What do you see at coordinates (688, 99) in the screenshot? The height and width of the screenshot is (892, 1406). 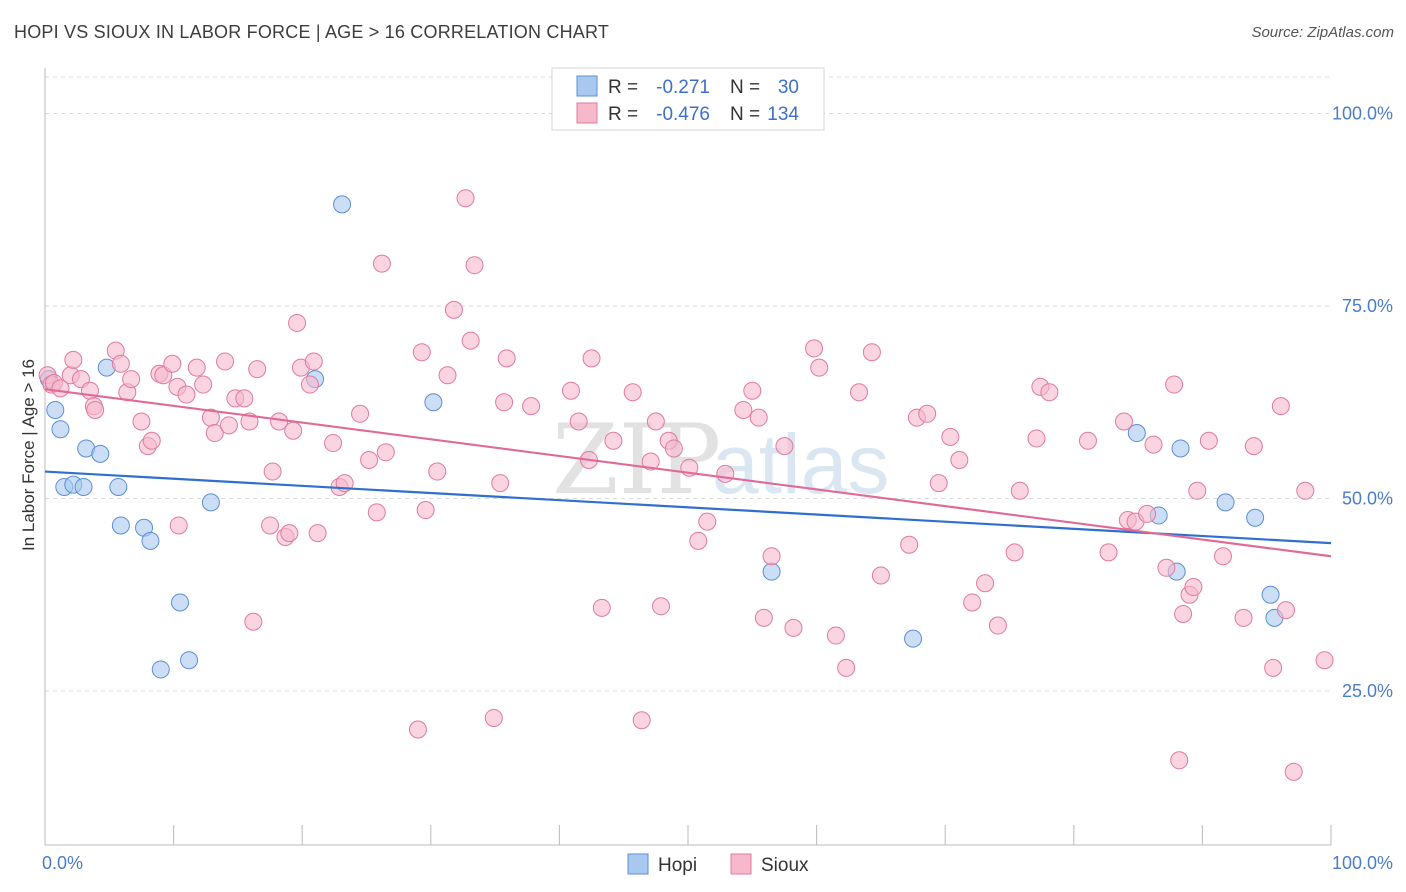 I see `stats-legend: R = -0.271 N = 30 R = -0.476 N = 134` at bounding box center [688, 99].